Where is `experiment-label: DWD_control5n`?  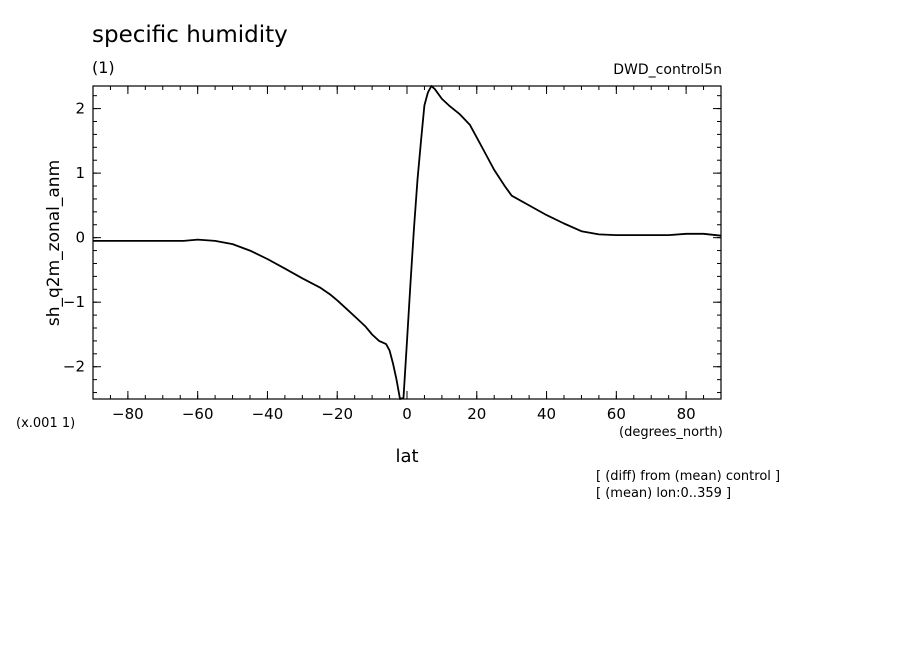
experiment-label: DWD_control5n is located at coordinates (667, 70).